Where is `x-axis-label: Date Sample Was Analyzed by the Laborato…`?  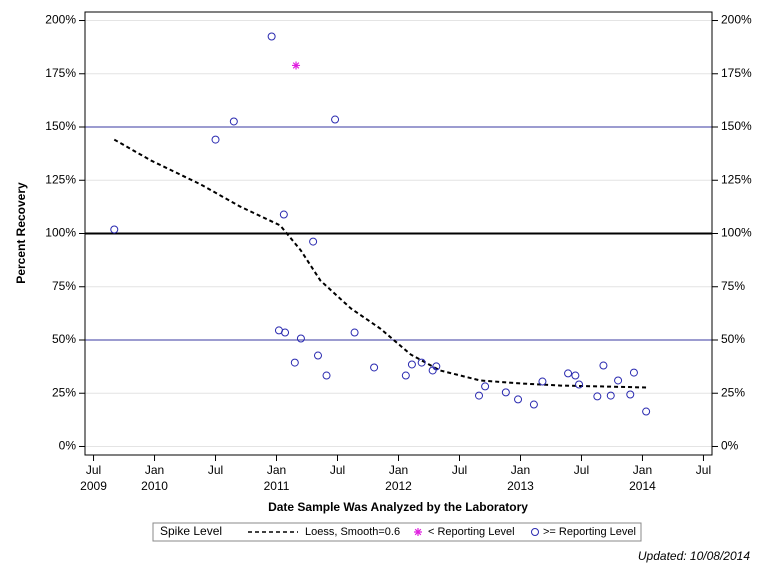
x-axis-label: Date Sample Was Analyzed by the Laborato… is located at coordinates (398, 507).